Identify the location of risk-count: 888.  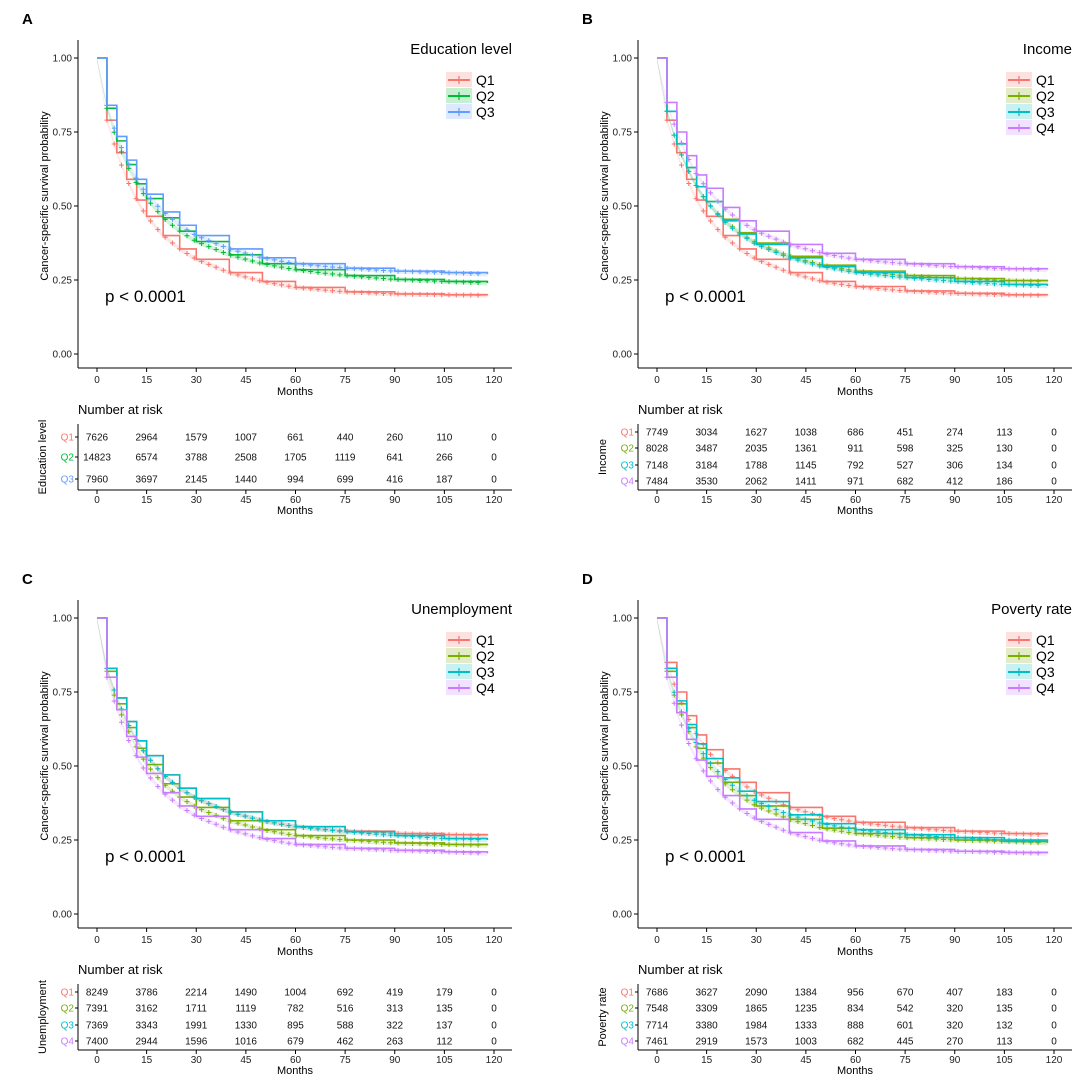
(855, 1026).